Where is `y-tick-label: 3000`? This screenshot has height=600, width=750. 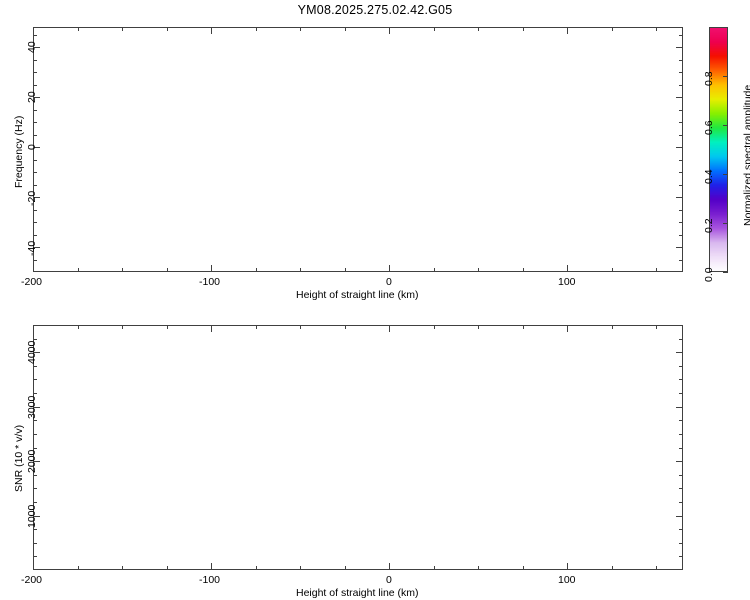
y-tick-label: 3000 is located at coordinates (32, 407).